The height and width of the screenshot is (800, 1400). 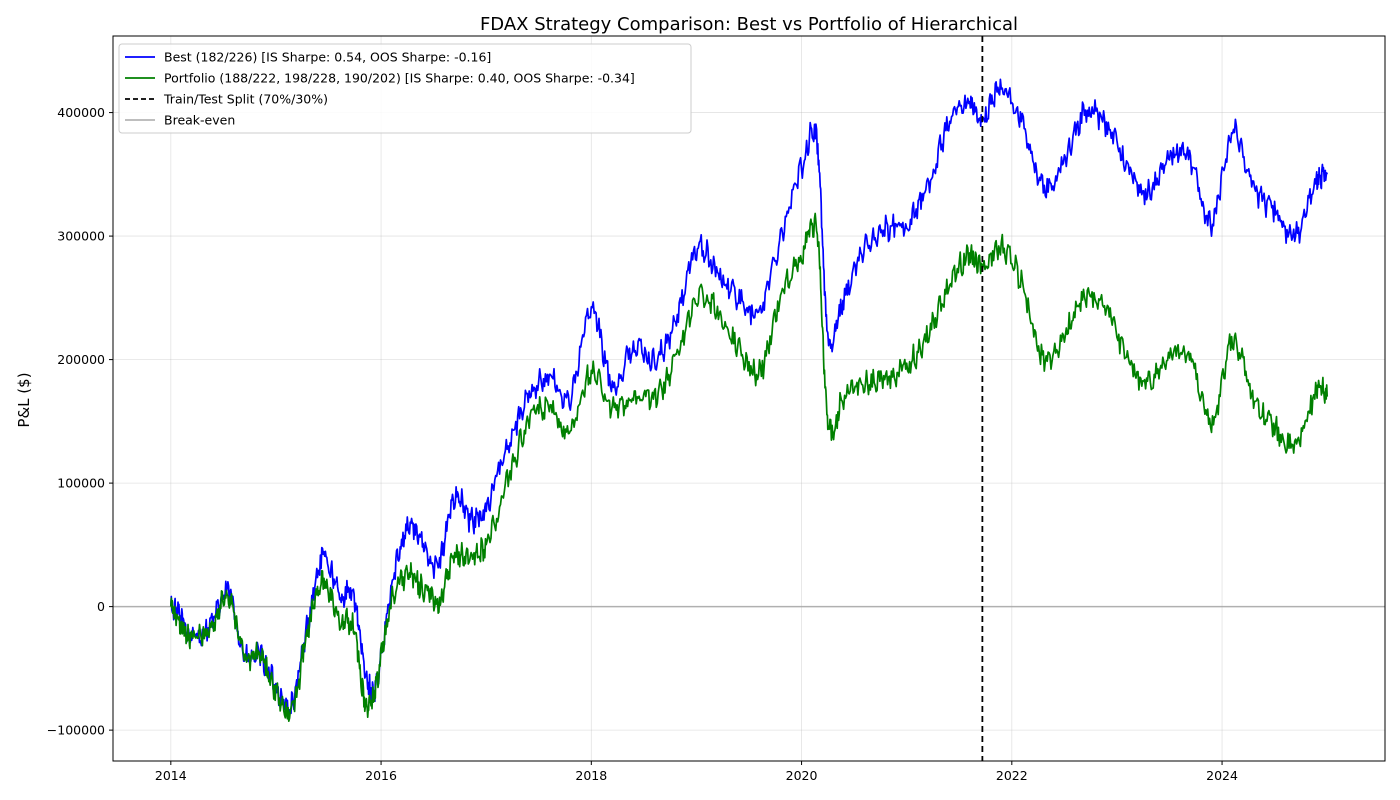 What do you see at coordinates (81, 359) in the screenshot?
I see `y-tick-label: 200000` at bounding box center [81, 359].